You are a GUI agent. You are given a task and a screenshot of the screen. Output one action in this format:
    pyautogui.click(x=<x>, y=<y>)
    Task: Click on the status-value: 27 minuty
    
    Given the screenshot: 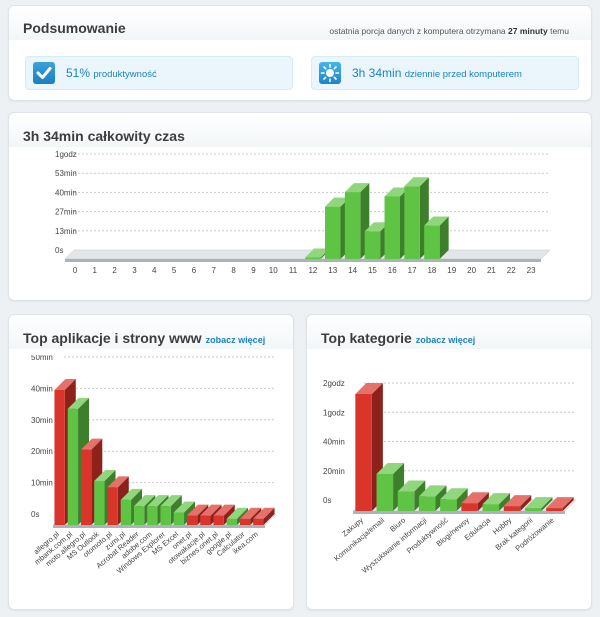 What is the action you would take?
    pyautogui.click(x=528, y=31)
    